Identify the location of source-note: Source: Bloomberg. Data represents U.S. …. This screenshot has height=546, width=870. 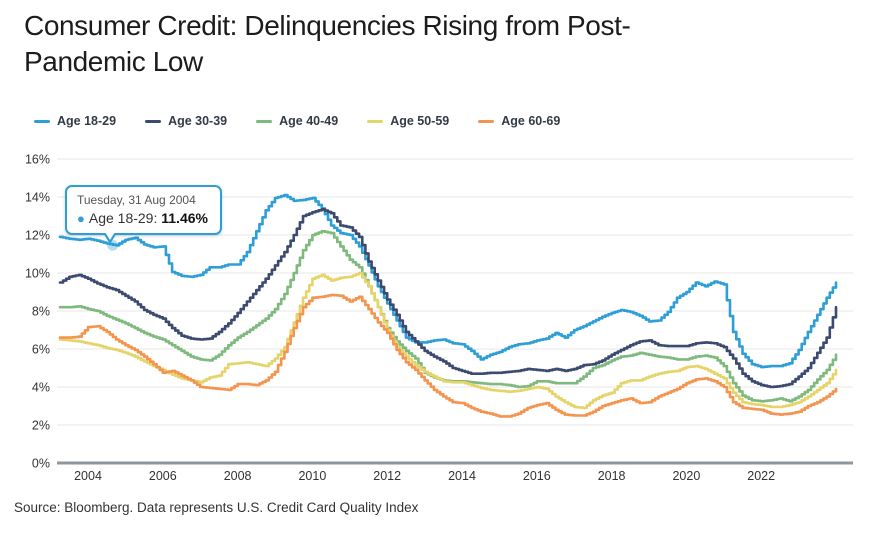
(216, 507).